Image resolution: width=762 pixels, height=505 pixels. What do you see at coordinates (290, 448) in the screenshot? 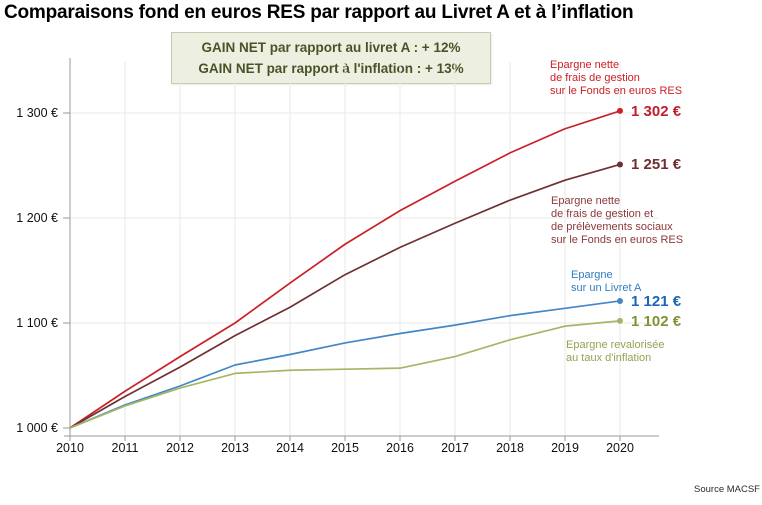
I see `x-tick-label: 2014` at bounding box center [290, 448].